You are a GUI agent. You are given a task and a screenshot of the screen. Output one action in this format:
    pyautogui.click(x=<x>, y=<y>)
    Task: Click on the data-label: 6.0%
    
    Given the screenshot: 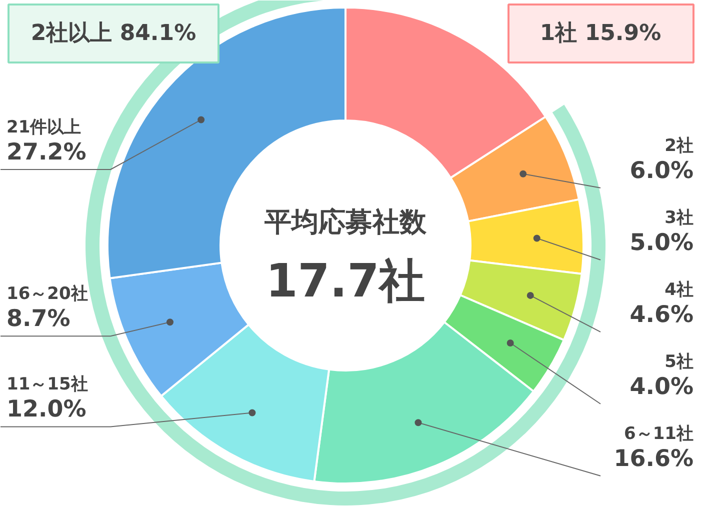 What is the action you would take?
    pyautogui.click(x=662, y=171)
    